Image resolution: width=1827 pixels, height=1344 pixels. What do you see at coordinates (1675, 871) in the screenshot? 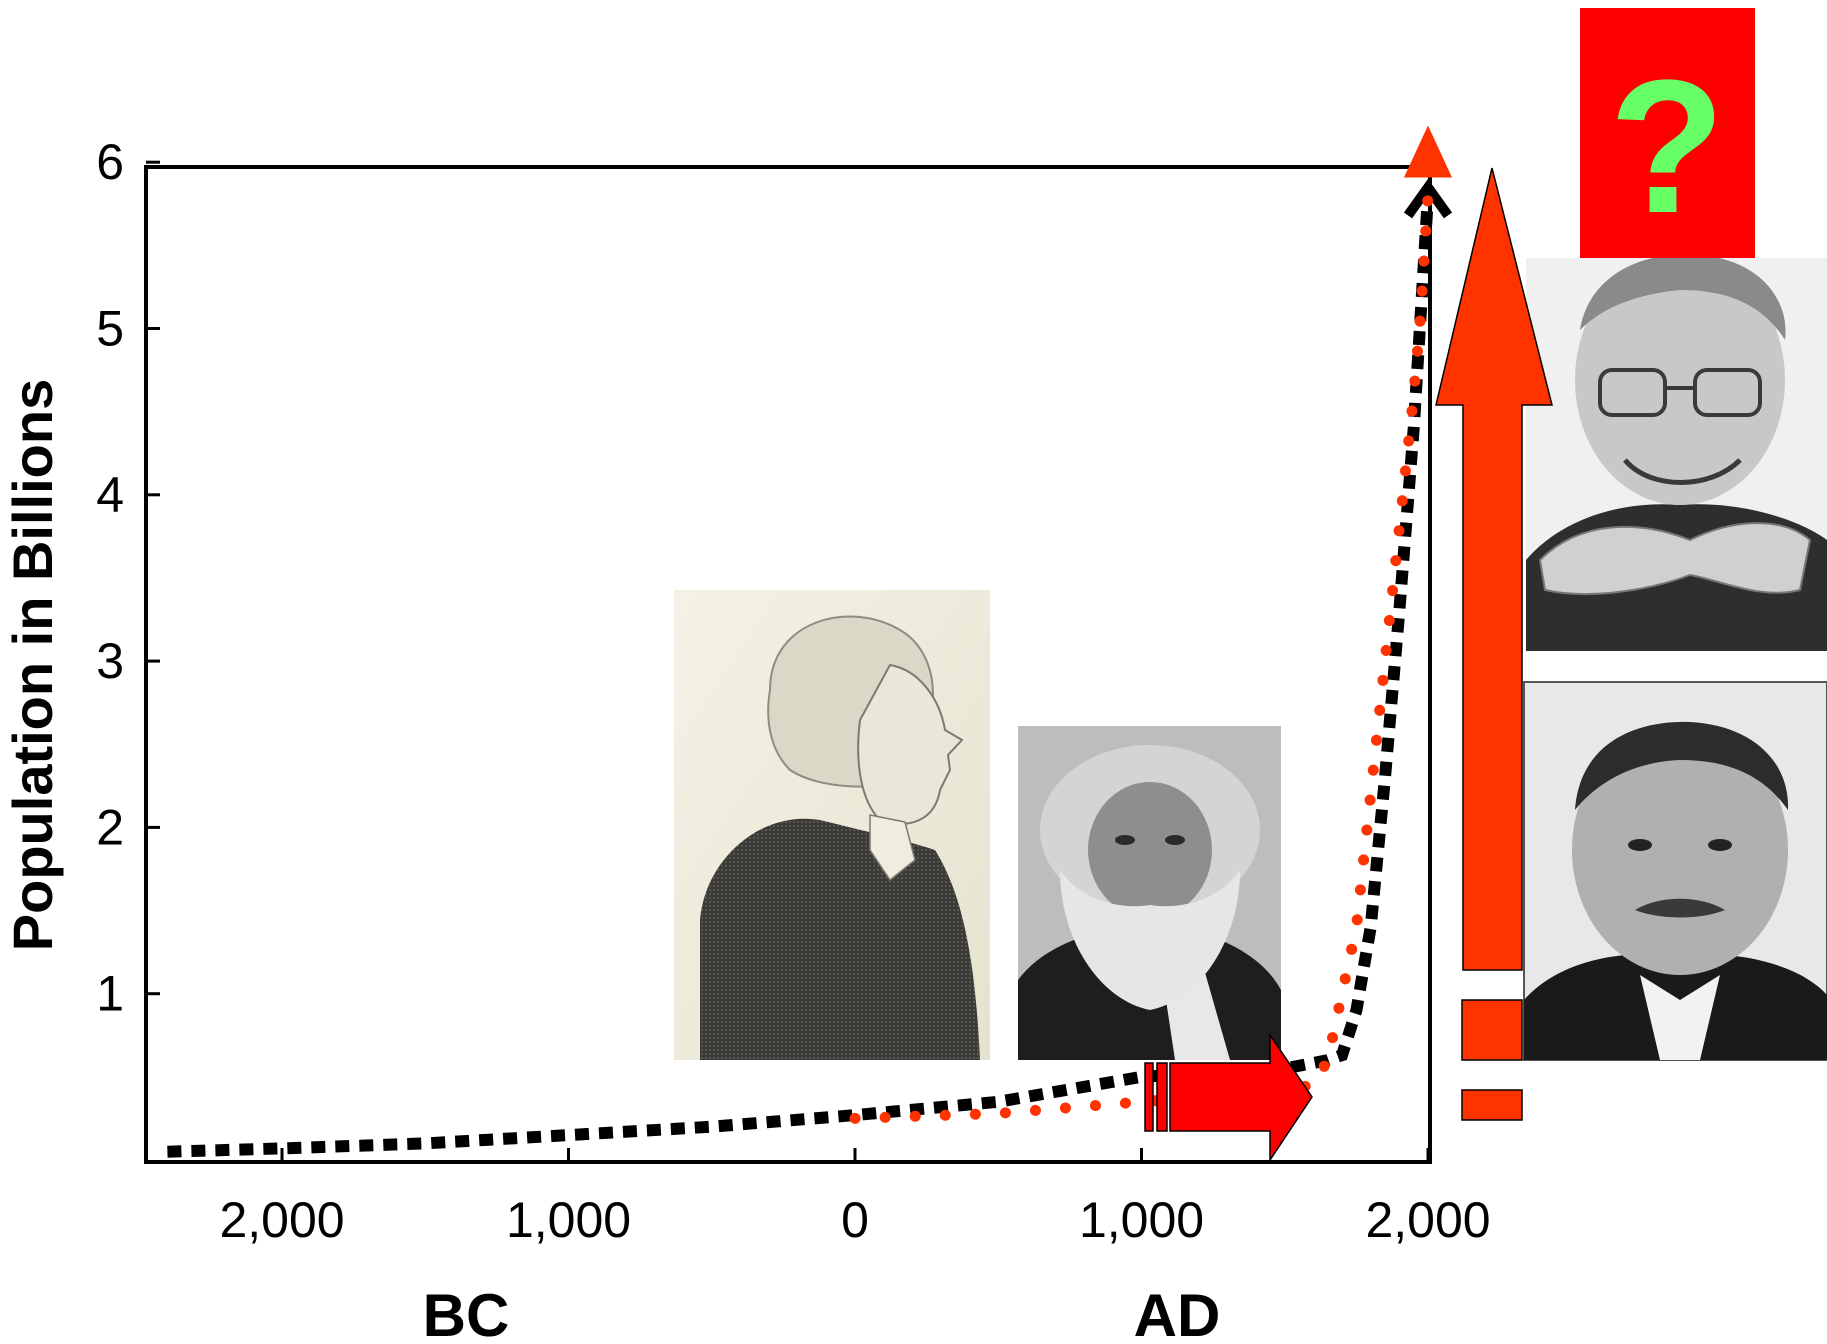
I see `portrait-mustache-man` at bounding box center [1675, 871].